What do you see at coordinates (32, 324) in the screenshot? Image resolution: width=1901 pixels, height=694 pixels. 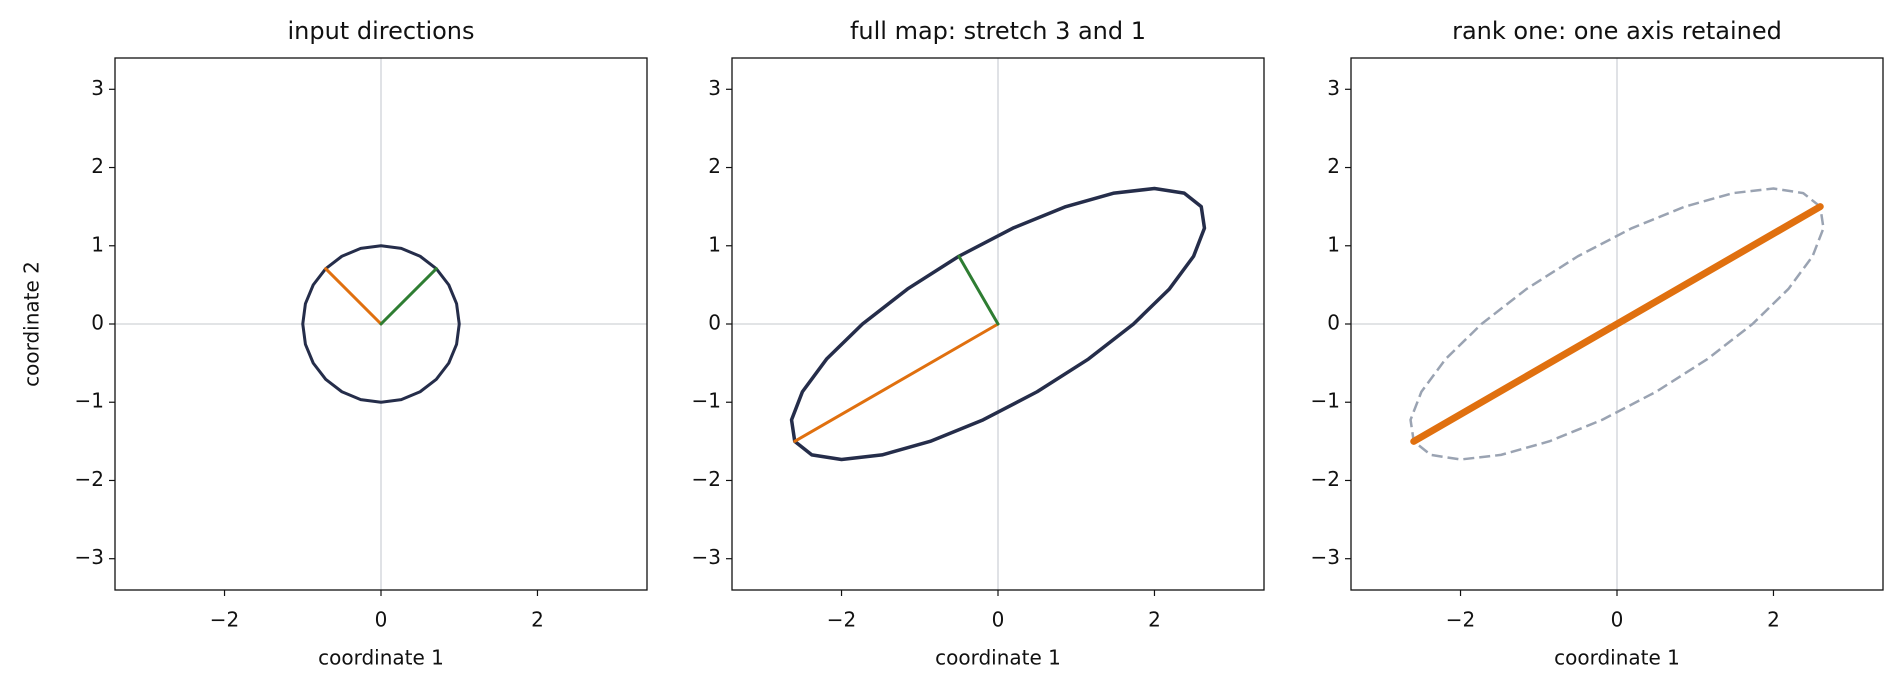 I see `y-axis-label: coordinate 2` at bounding box center [32, 324].